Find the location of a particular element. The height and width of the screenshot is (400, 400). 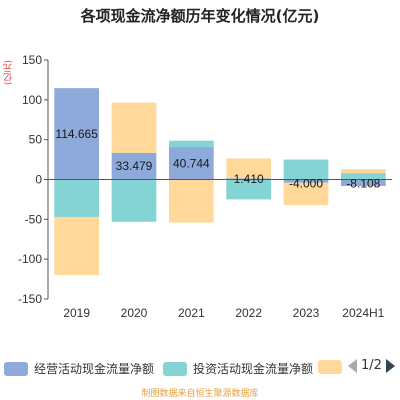

bar-series-0-2022 is located at coordinates (249, 179).